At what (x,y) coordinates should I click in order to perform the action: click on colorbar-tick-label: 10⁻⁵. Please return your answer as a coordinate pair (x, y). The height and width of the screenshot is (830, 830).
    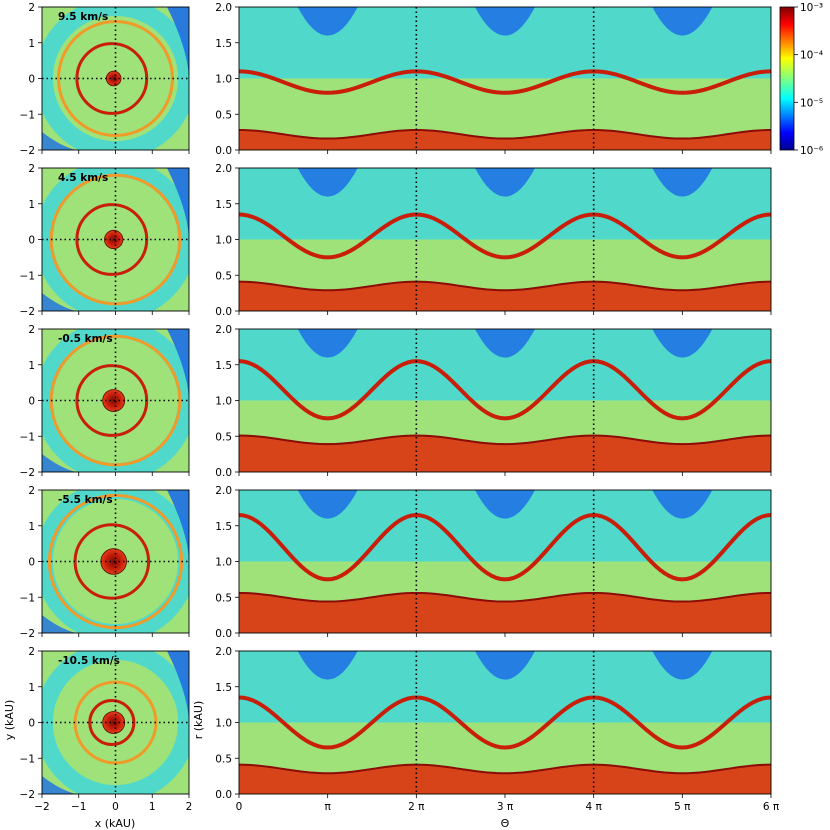
    Looking at the image, I should click on (811, 103).